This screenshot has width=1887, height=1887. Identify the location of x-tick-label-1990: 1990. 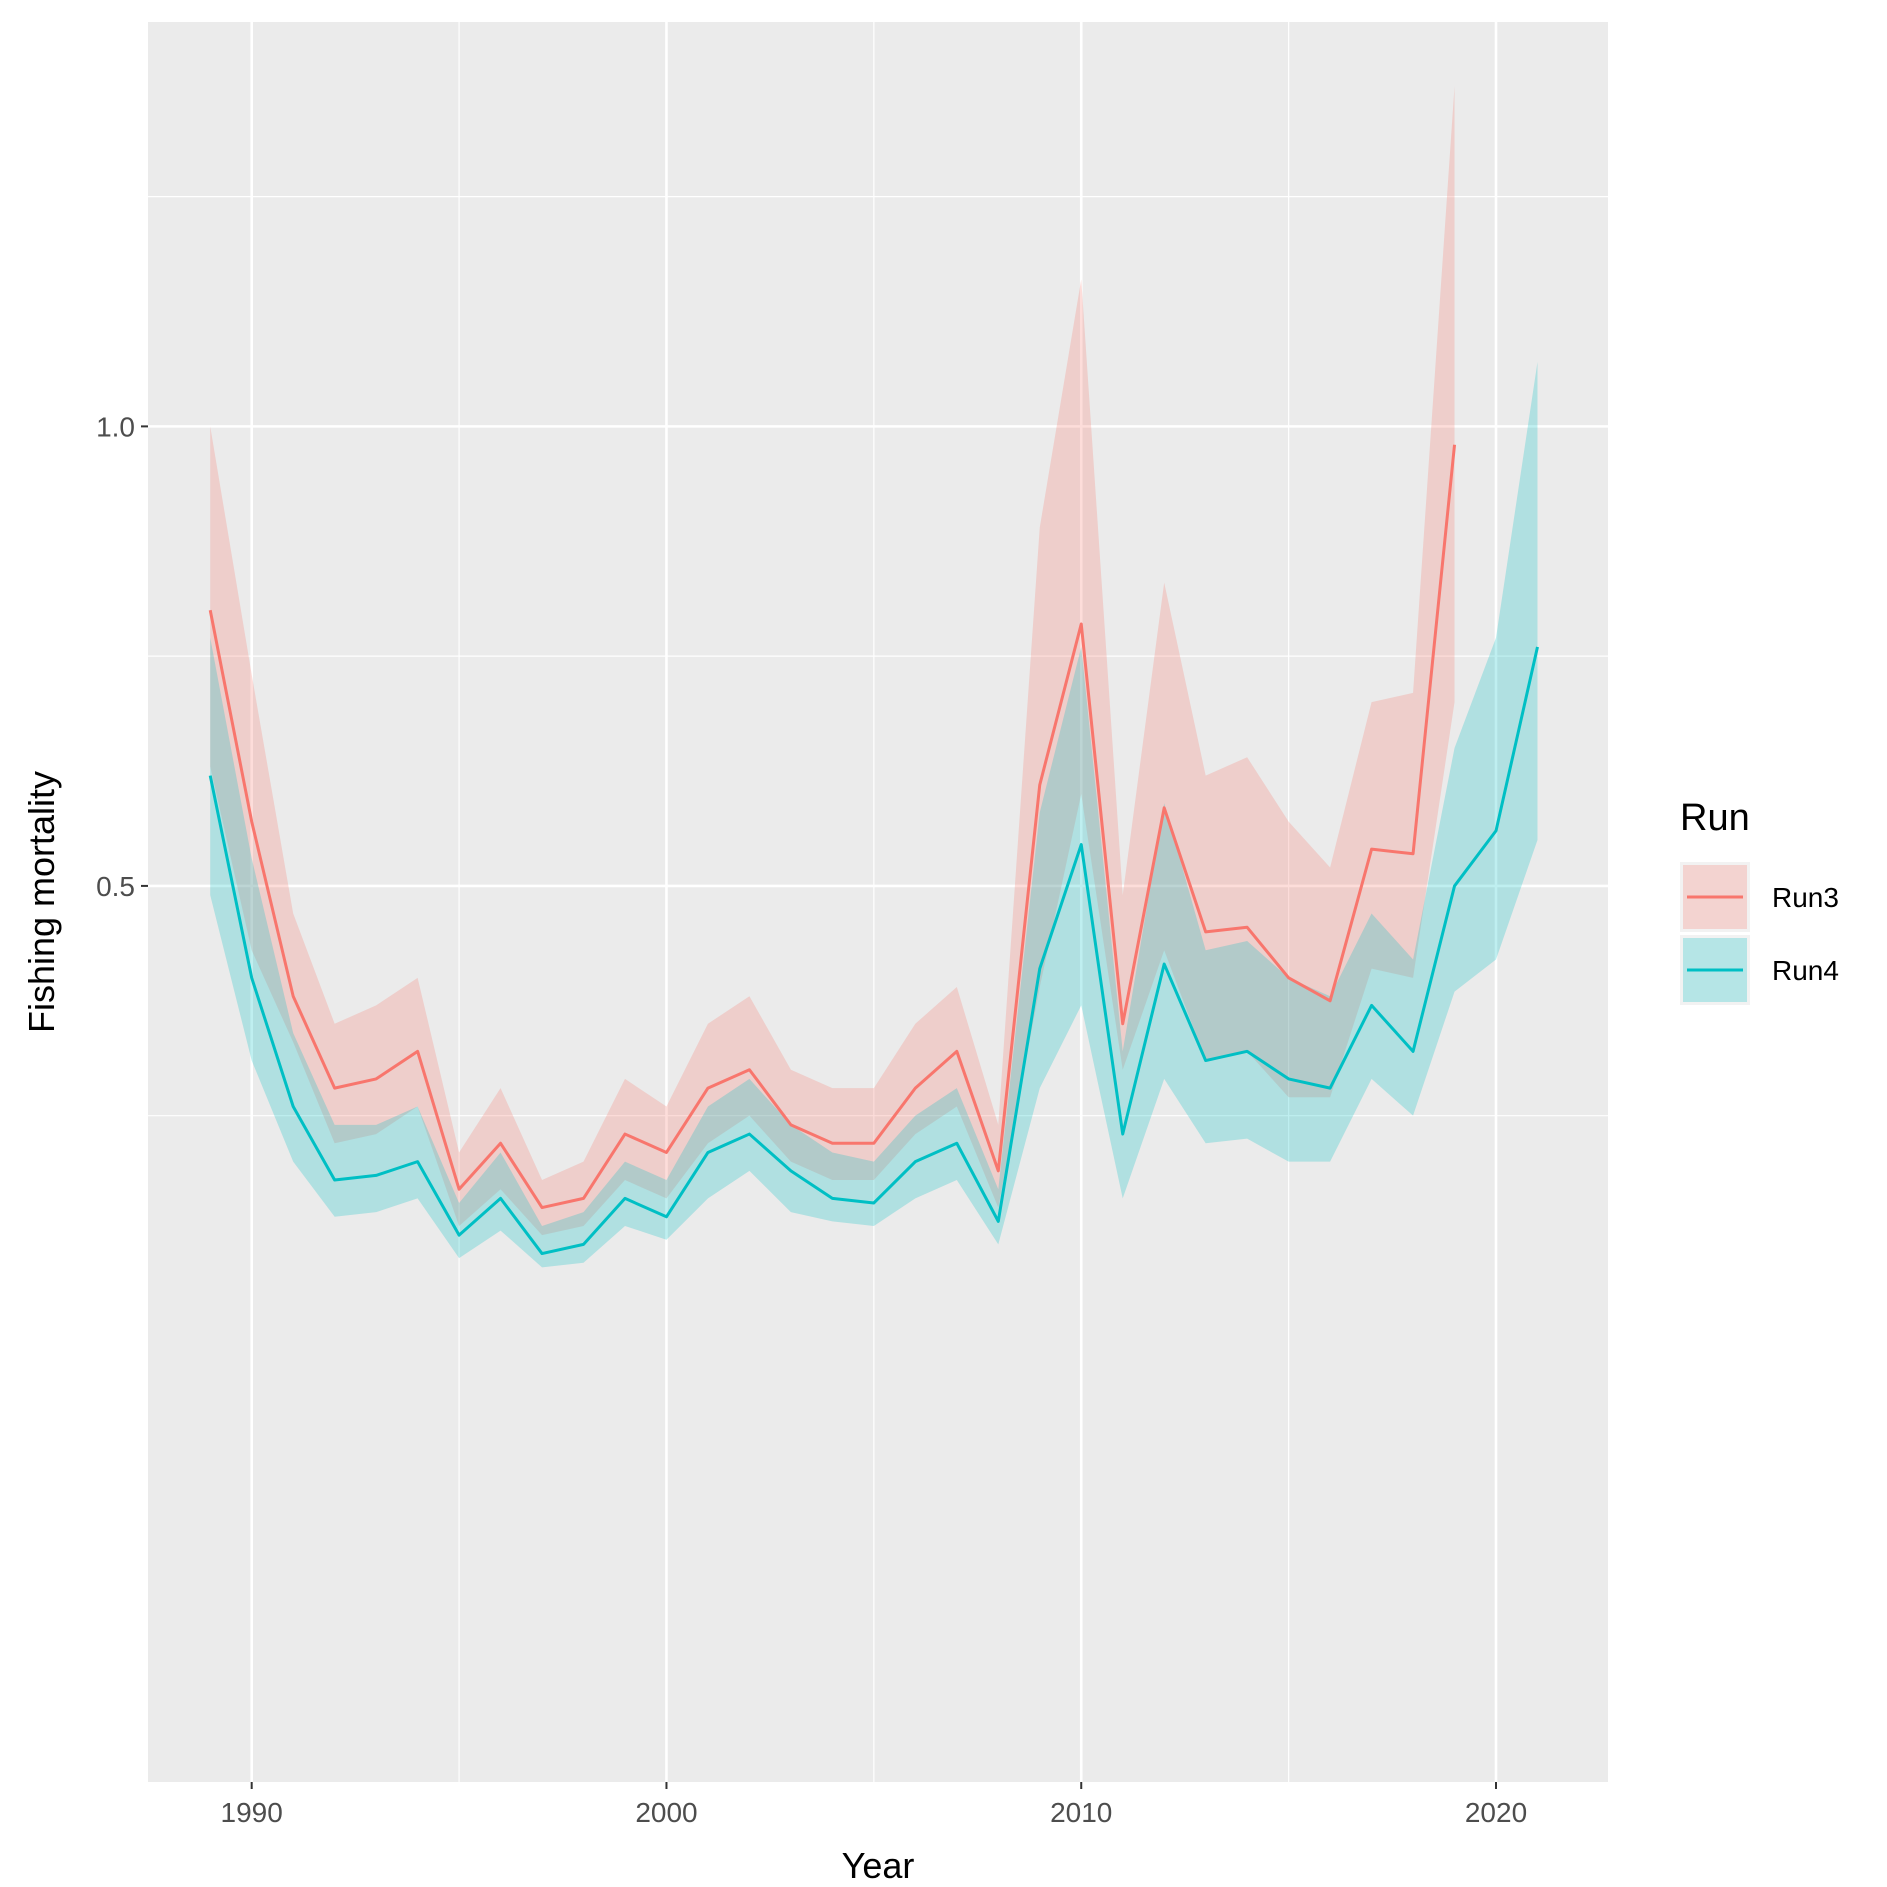
(252, 1812).